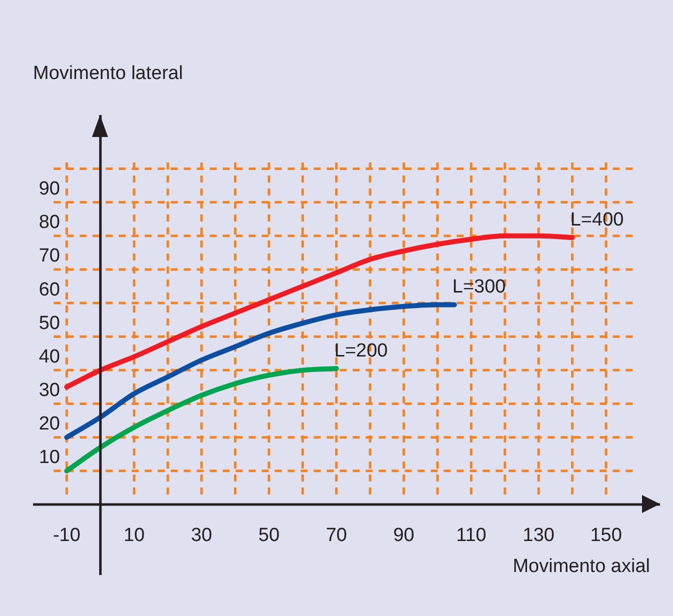  What do you see at coordinates (403, 535) in the screenshot?
I see `x-tick-label: 90` at bounding box center [403, 535].